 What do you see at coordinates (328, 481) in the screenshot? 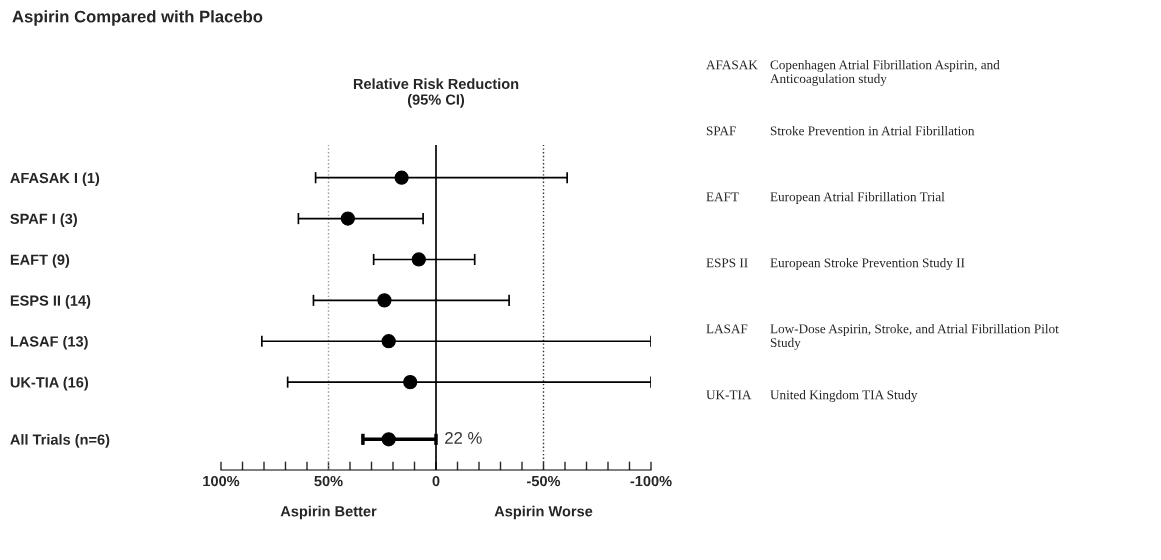
I see `x-tick-label: 50%` at bounding box center [328, 481].